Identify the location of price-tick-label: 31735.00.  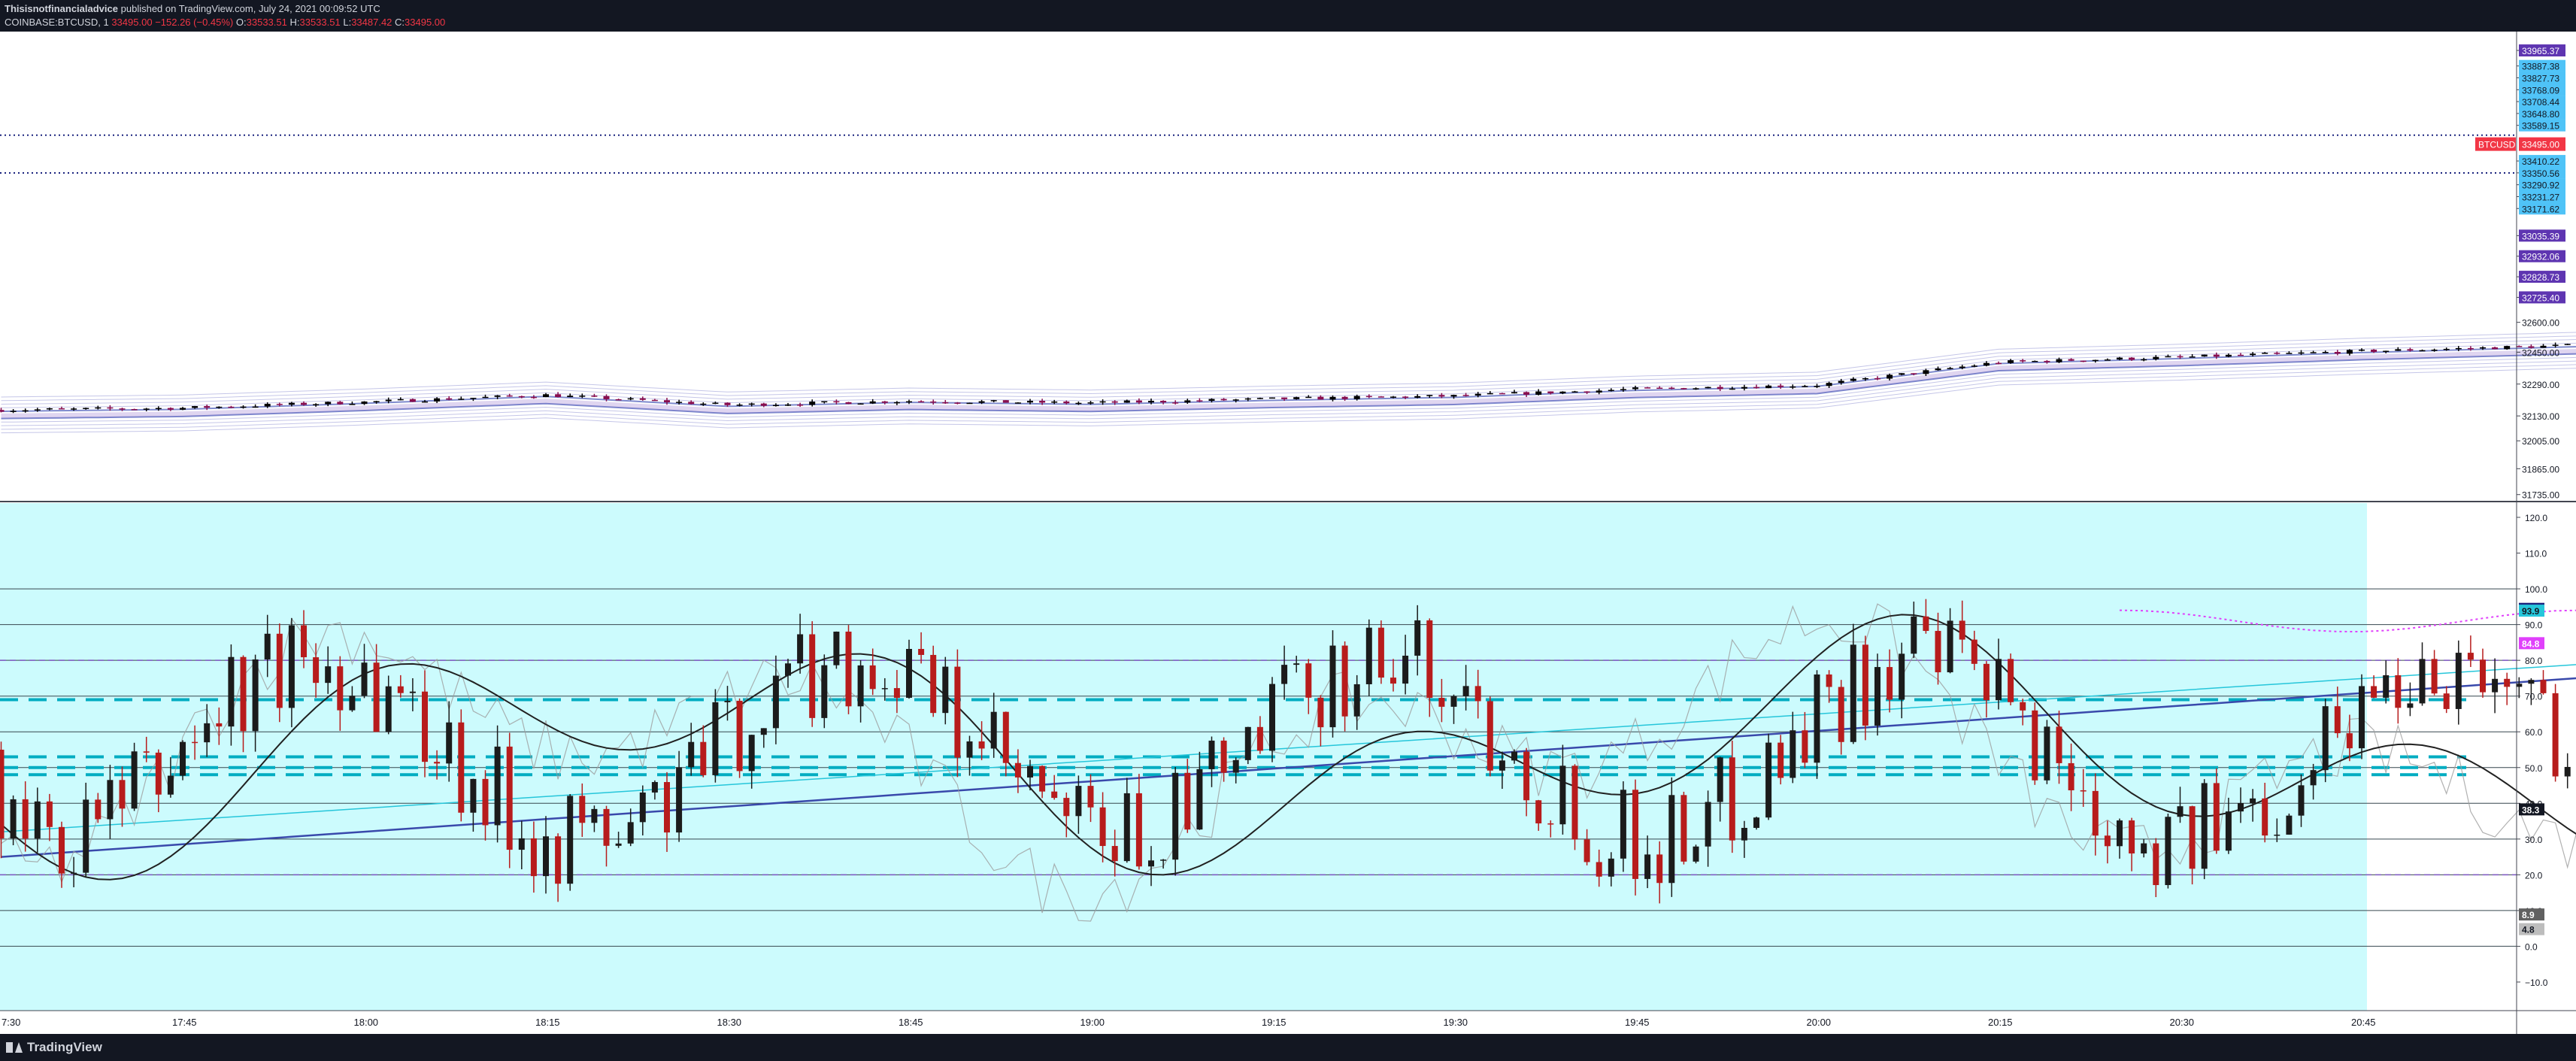
(2540, 495).